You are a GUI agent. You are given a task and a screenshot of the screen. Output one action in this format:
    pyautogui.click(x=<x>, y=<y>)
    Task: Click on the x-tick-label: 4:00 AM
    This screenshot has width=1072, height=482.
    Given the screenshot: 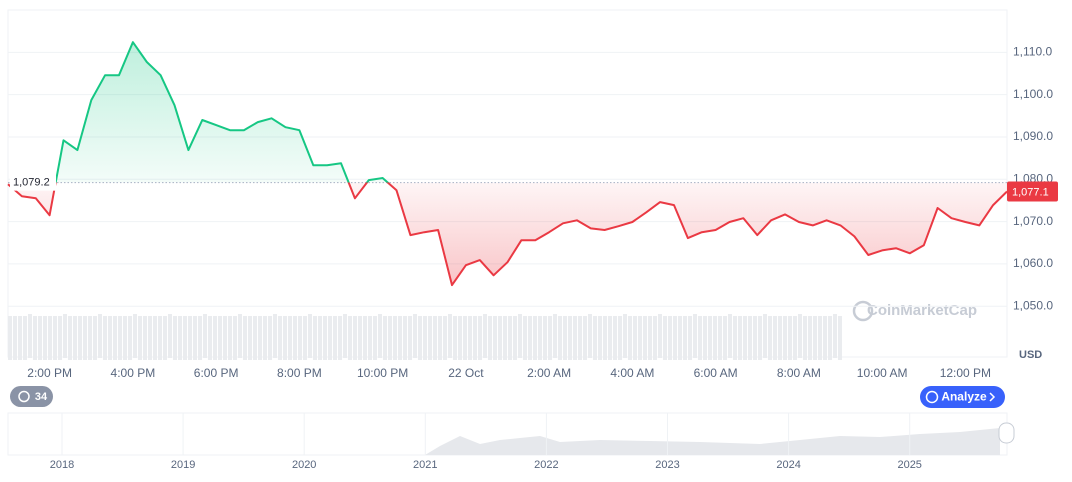 What is the action you would take?
    pyautogui.click(x=632, y=373)
    